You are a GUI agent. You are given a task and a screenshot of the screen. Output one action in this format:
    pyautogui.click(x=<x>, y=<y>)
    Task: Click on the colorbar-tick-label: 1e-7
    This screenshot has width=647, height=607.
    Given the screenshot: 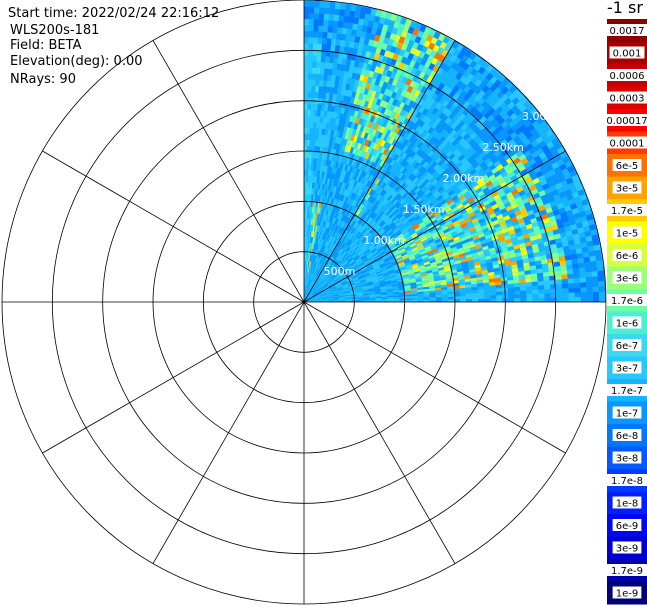 What is the action you would take?
    pyautogui.click(x=627, y=414)
    